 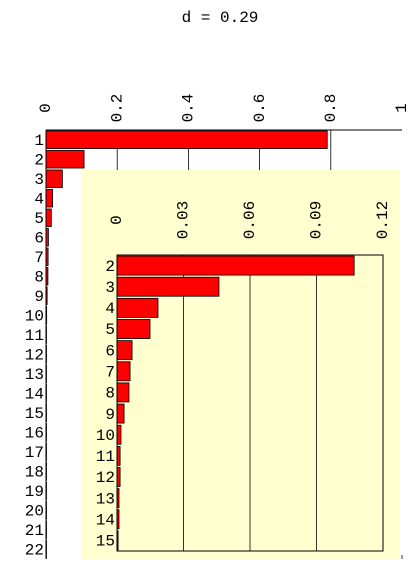 I want to click on y-tick-label: 20, so click(x=34, y=511).